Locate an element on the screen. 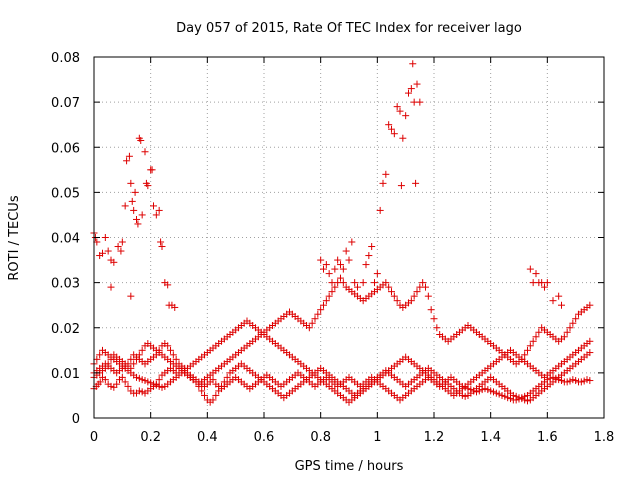  y-tick-label: 0.08 is located at coordinates (65, 58).